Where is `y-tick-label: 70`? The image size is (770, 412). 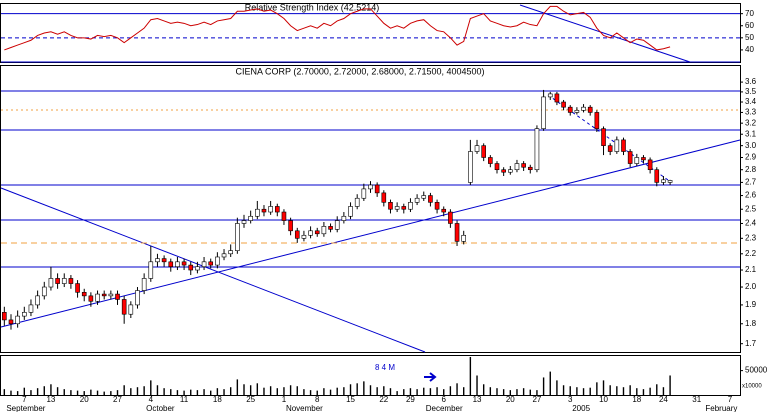
y-tick-label: 70 is located at coordinates (749, 13).